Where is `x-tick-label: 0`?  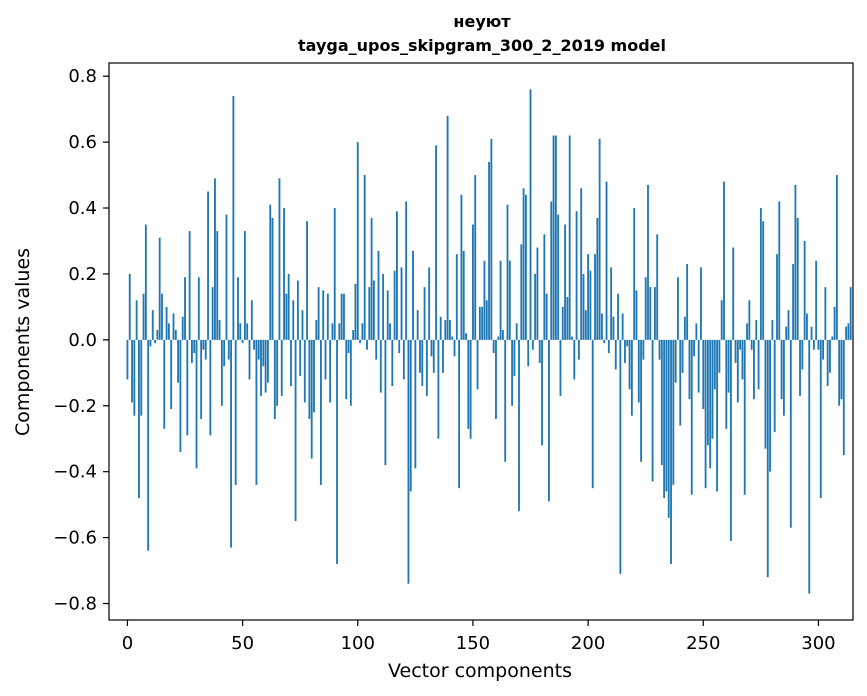
x-tick-label: 0 is located at coordinates (127, 643).